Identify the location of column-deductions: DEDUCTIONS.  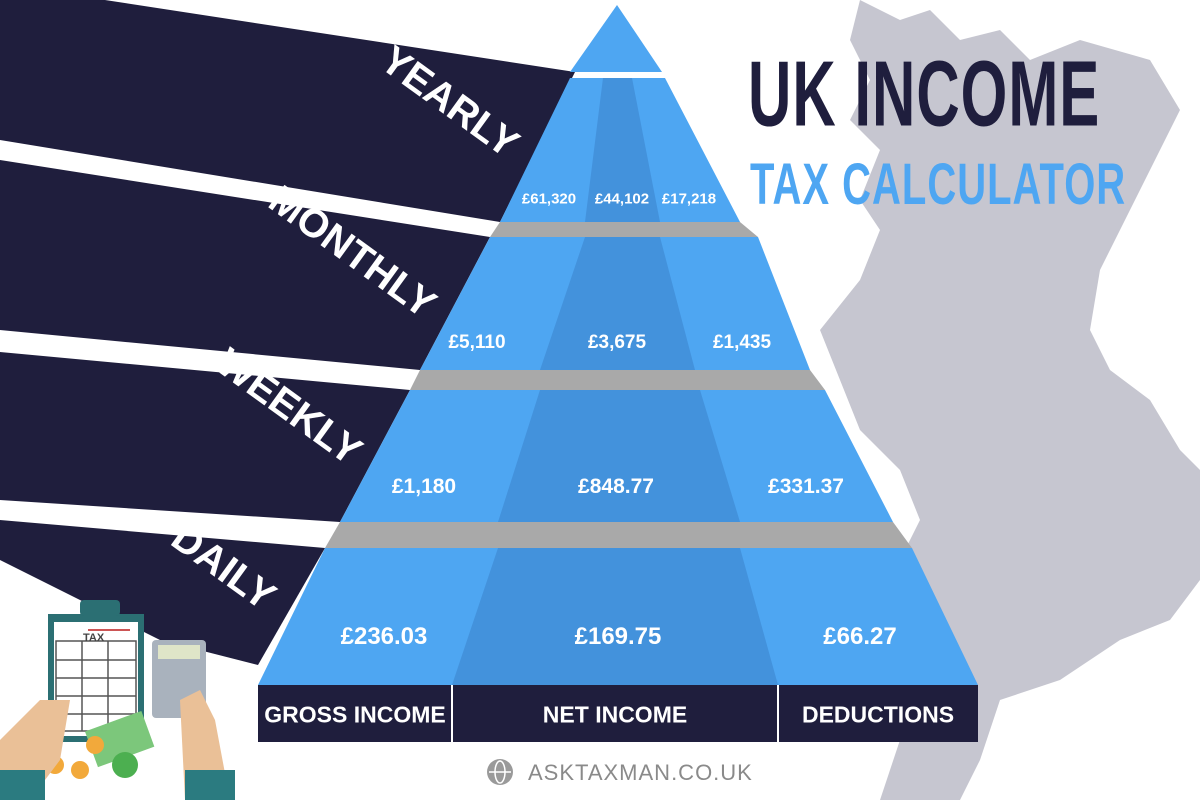
(878, 714).